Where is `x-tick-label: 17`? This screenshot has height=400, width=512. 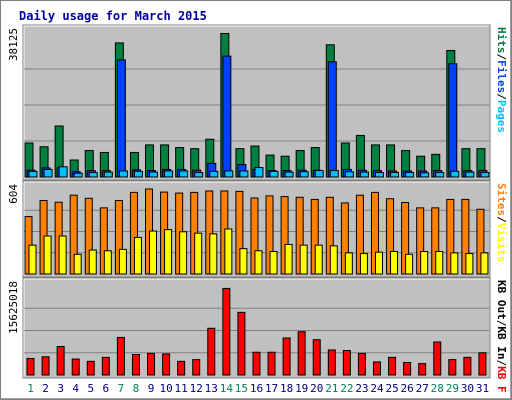 x-tick-label: 17 is located at coordinates (271, 388).